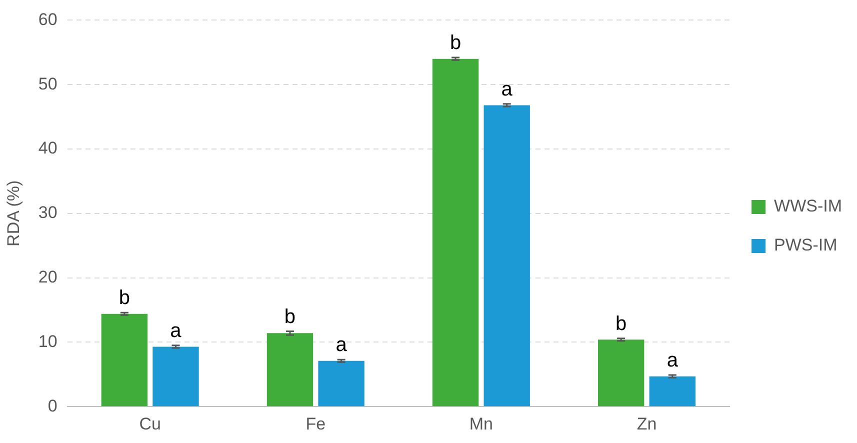 The image size is (857, 443). Describe the element at coordinates (150, 424) in the screenshot. I see `x-tick-label: Cu` at that location.